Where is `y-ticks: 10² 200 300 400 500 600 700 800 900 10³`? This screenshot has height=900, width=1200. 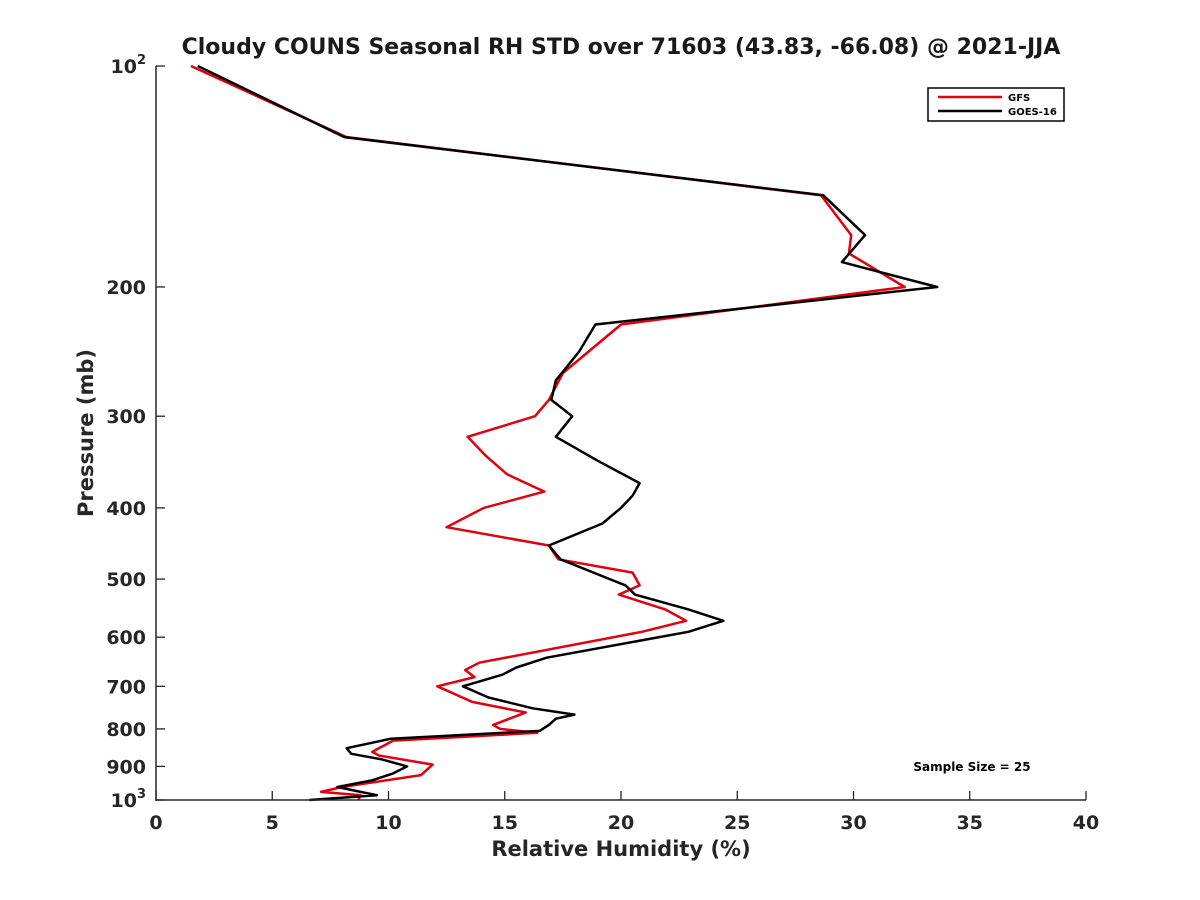
y-ticks: 10² 200 300 400 500 600 700 800 900 10³ is located at coordinates (135, 432).